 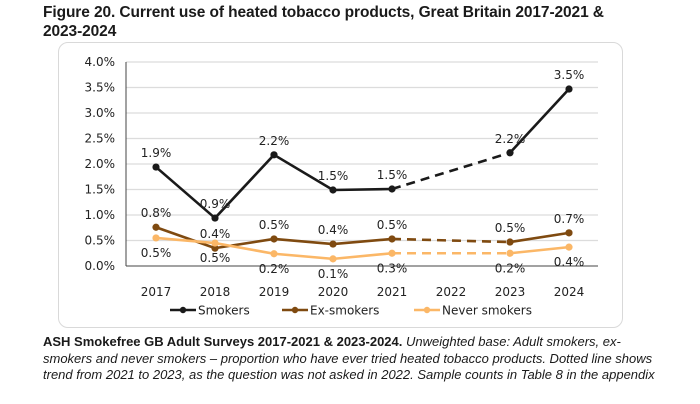 I want to click on y-tick-label: 3.0%, so click(x=100, y=113).